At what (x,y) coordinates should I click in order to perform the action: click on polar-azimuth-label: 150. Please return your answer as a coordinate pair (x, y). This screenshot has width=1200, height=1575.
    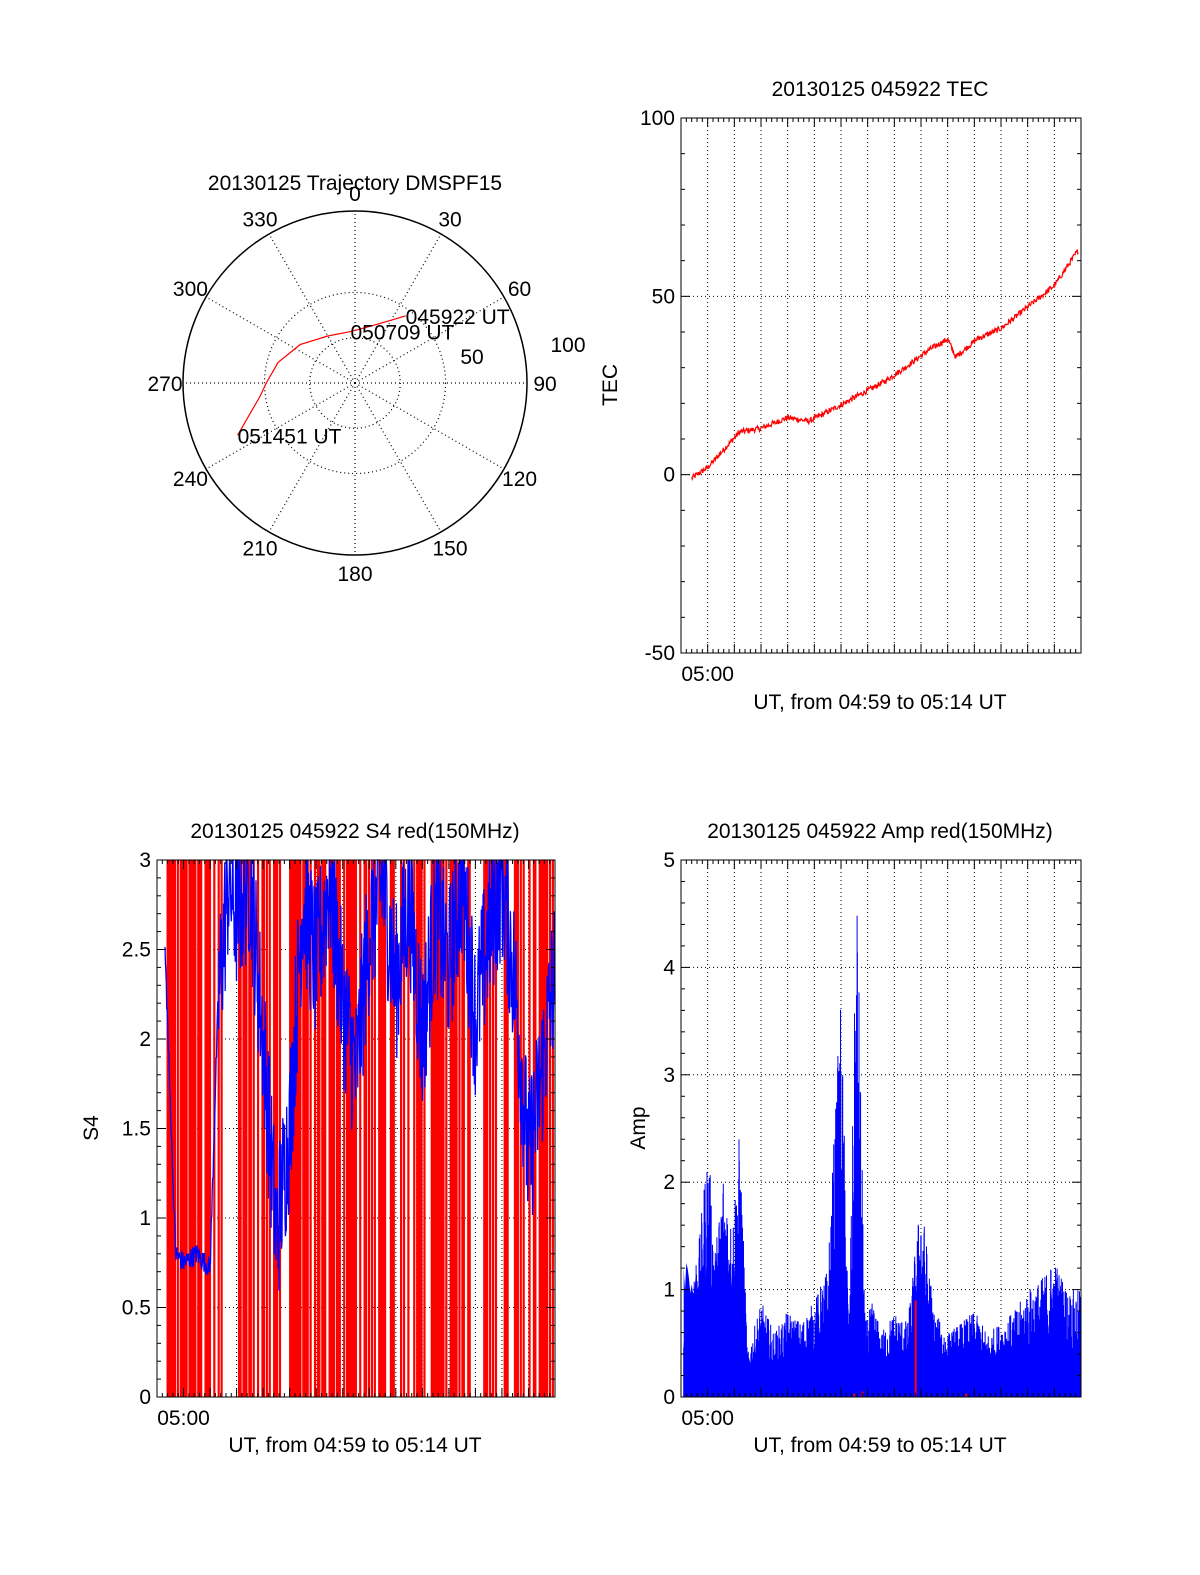
    Looking at the image, I should click on (449, 549).